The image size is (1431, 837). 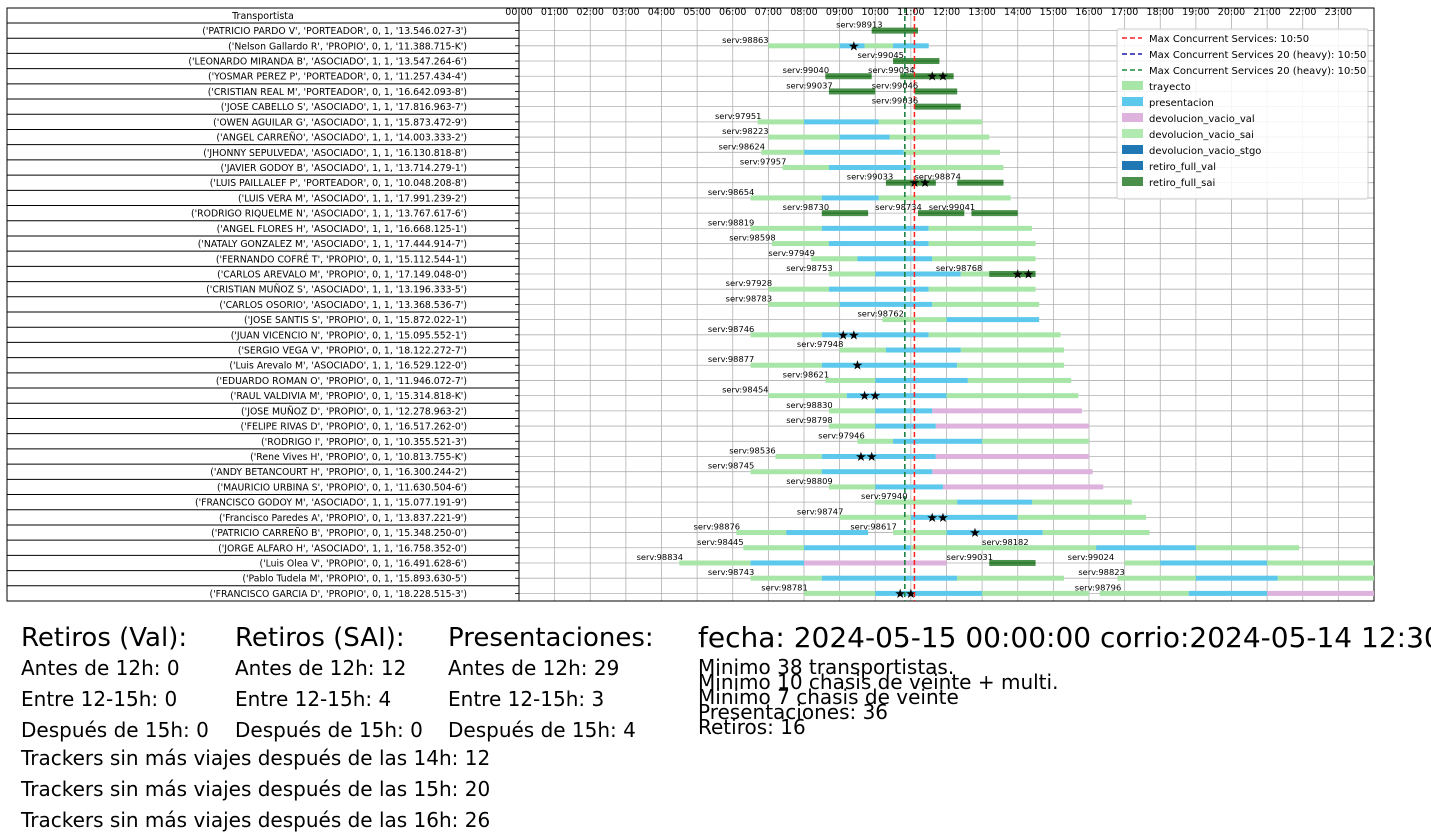 I want to click on x-tick-label: 11:00, so click(x=910, y=12).